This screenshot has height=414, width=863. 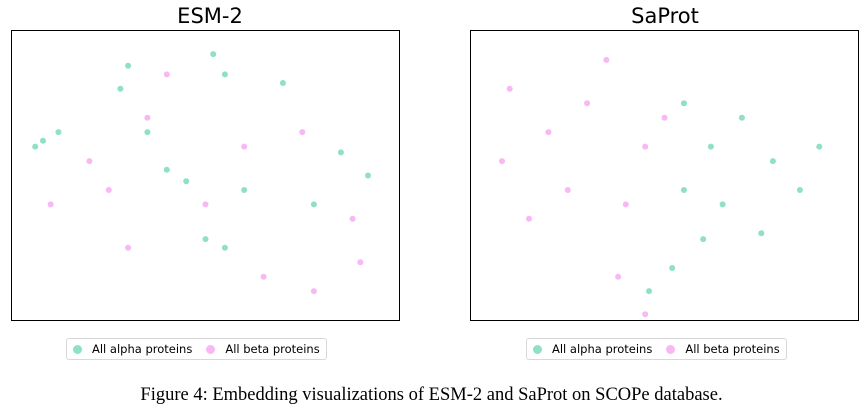 I want to click on esm2-legend: All alpha proteins All beta proteins, so click(x=196, y=349).